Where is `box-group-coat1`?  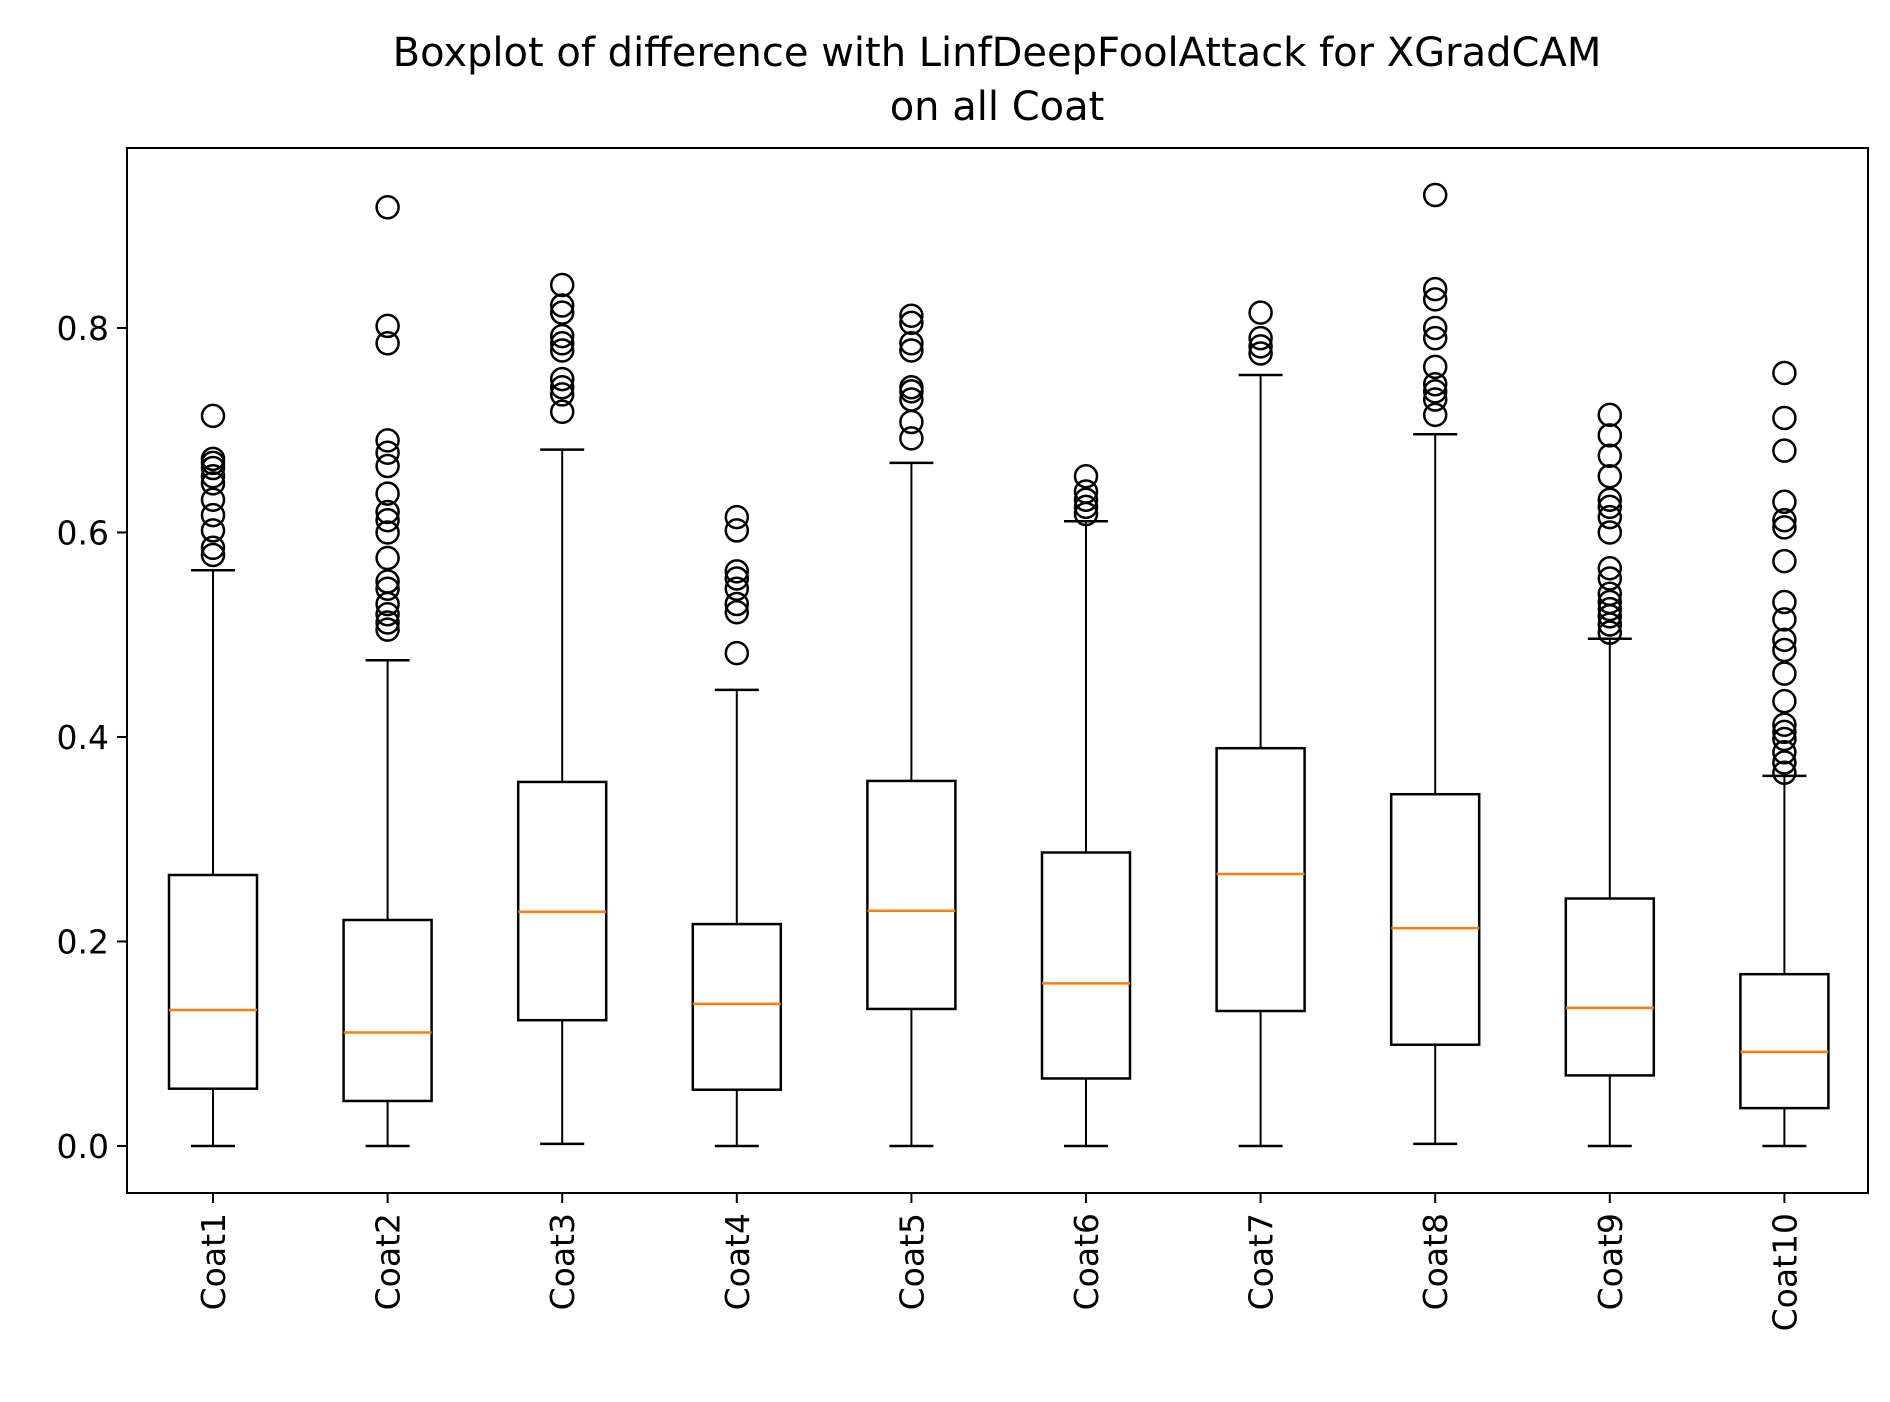 box-group-coat1 is located at coordinates (213, 775).